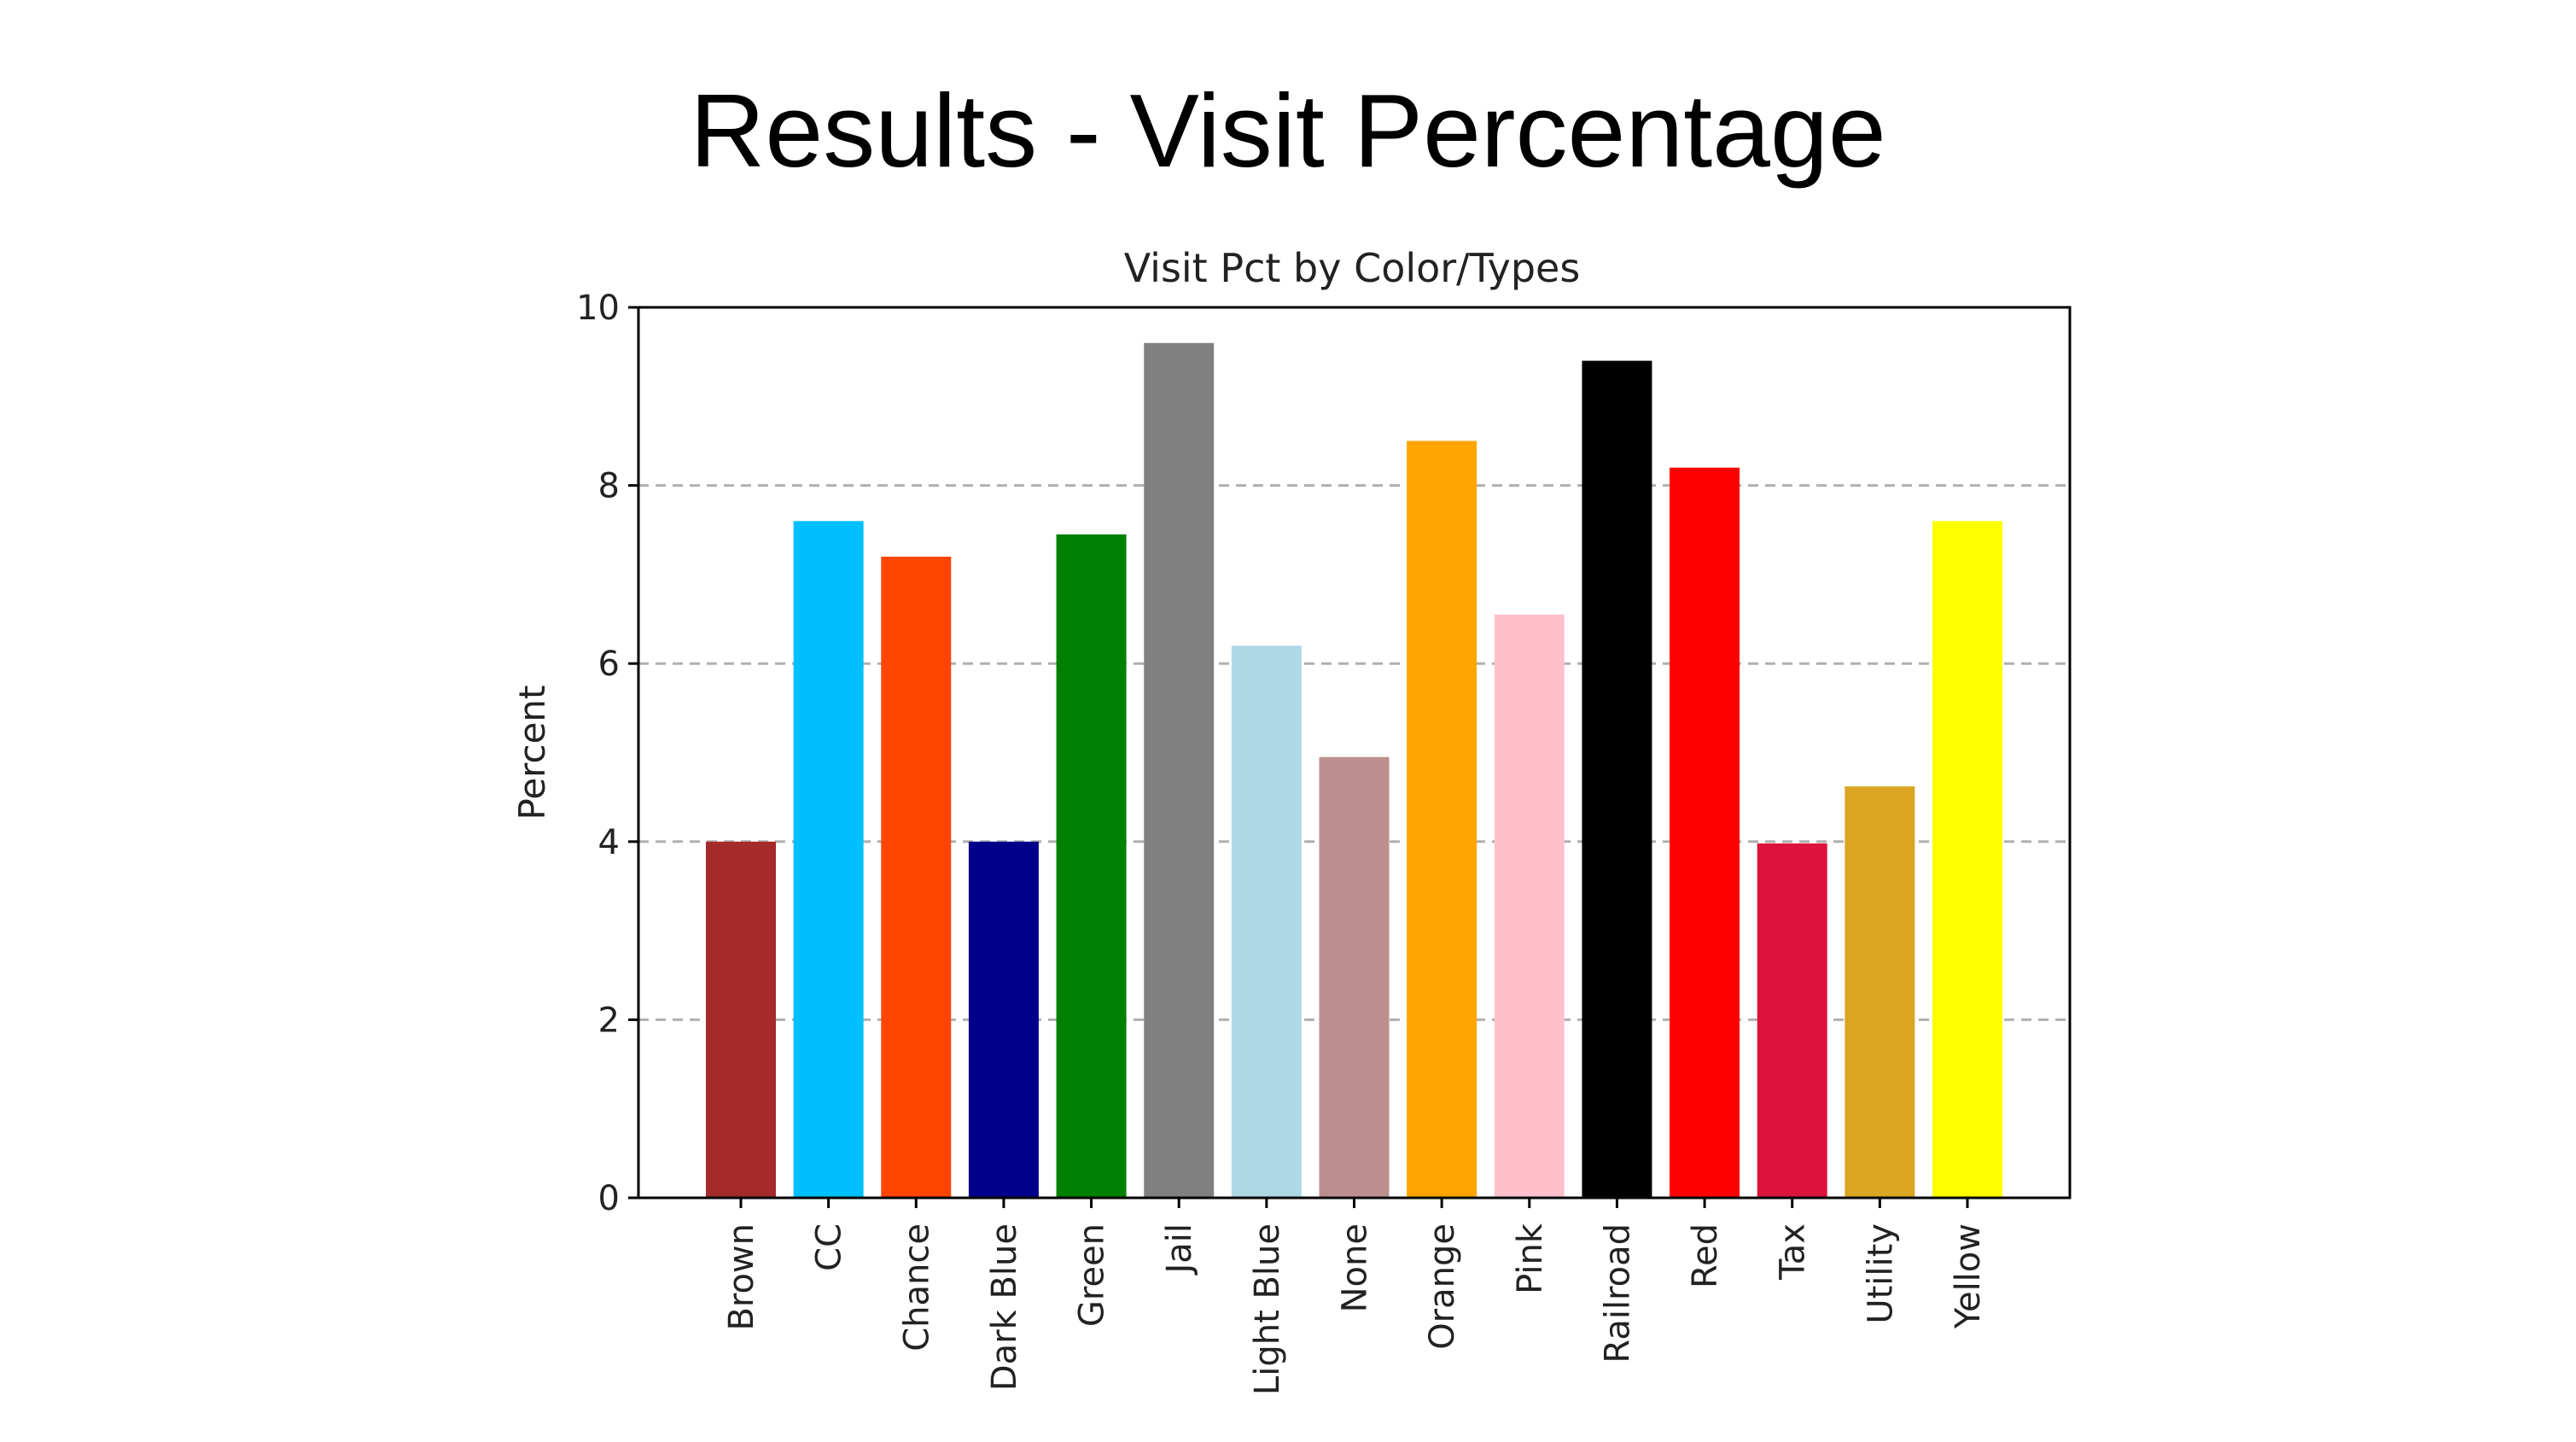 The width and height of the screenshot is (2576, 1442). I want to click on y-tick-label: 0, so click(609, 1198).